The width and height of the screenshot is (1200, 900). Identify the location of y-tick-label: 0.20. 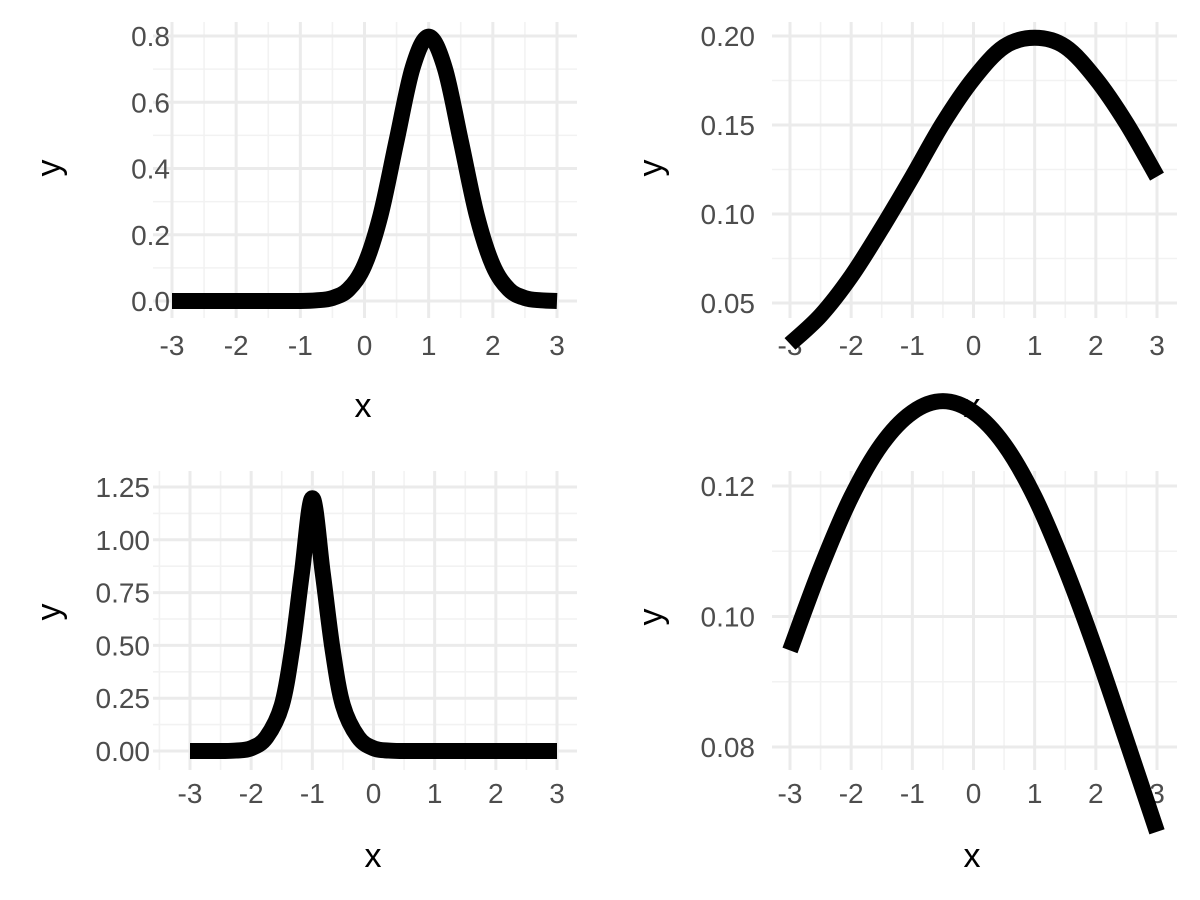
(728, 36).